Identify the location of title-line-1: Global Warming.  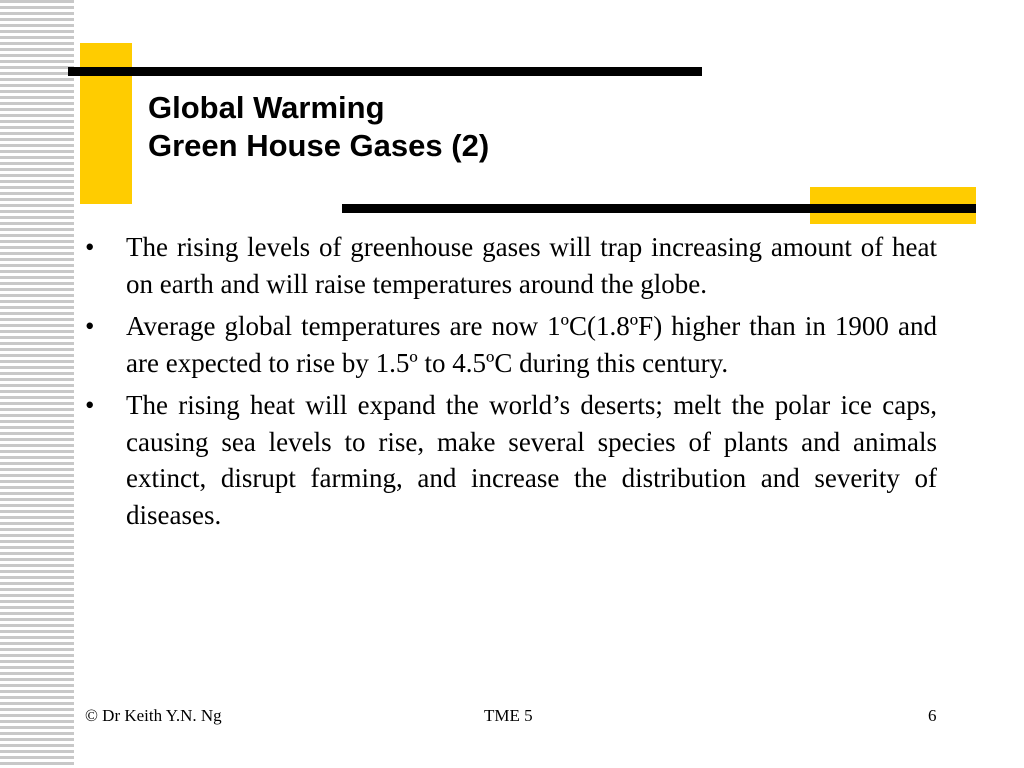
(266, 107).